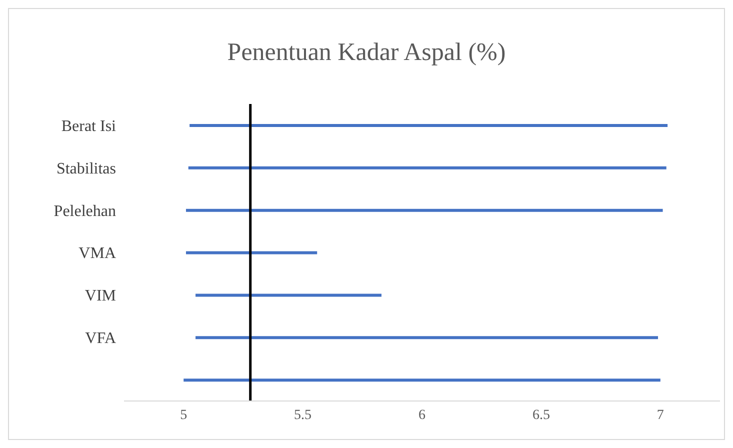 The image size is (733, 448). What do you see at coordinates (86, 169) in the screenshot?
I see `y-tick-label: Stabilitas` at bounding box center [86, 169].